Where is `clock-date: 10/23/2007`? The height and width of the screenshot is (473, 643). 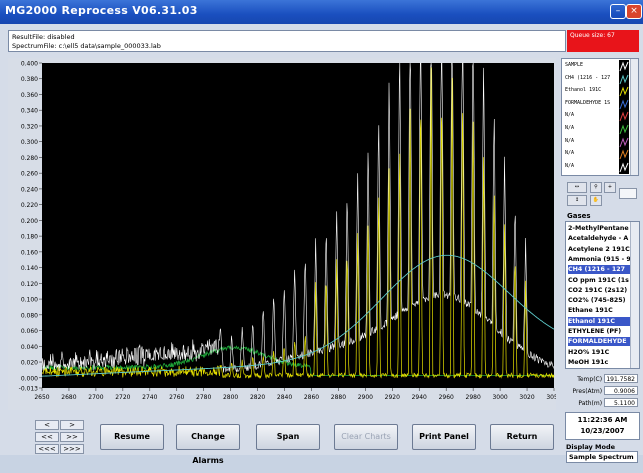
clock-date: 10/23/2007 is located at coordinates (602, 431).